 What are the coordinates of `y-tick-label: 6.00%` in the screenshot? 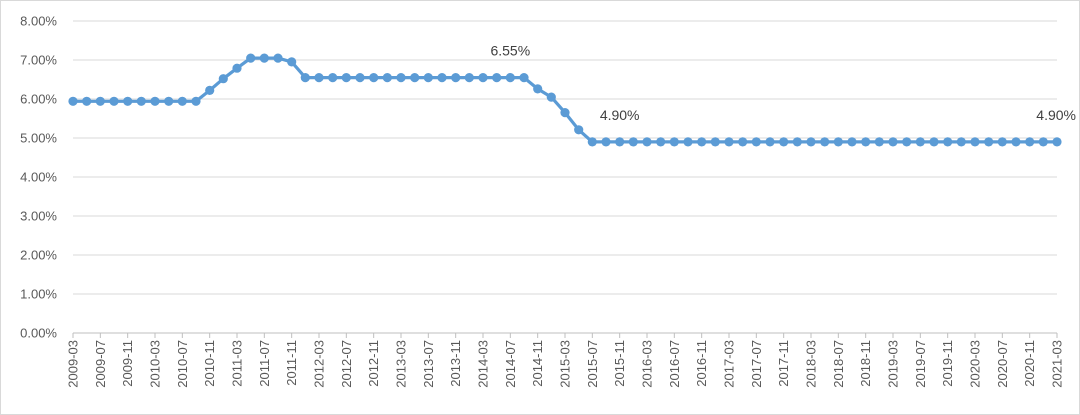 It's located at (38, 99).